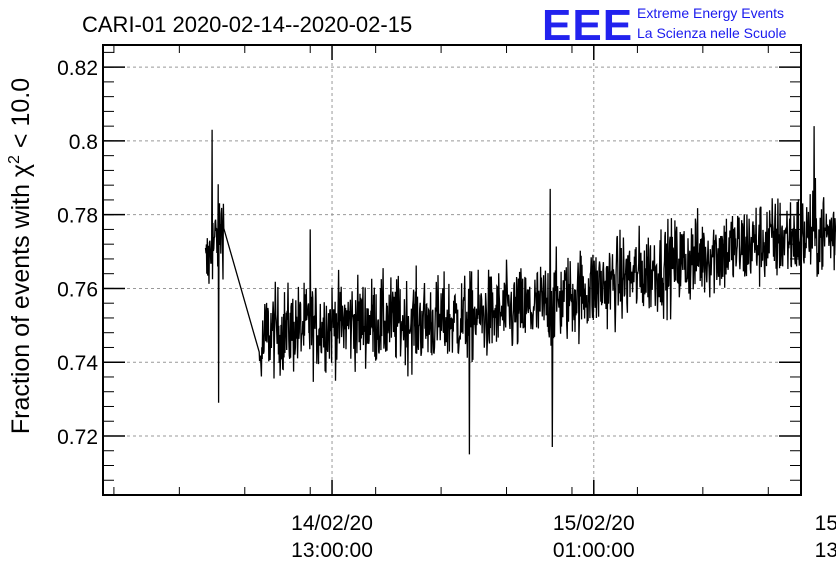 This screenshot has height=572, width=836. Describe the element at coordinates (712, 33) in the screenshot. I see `eee-logo-line2: La Scienza nelle Scuole` at that location.